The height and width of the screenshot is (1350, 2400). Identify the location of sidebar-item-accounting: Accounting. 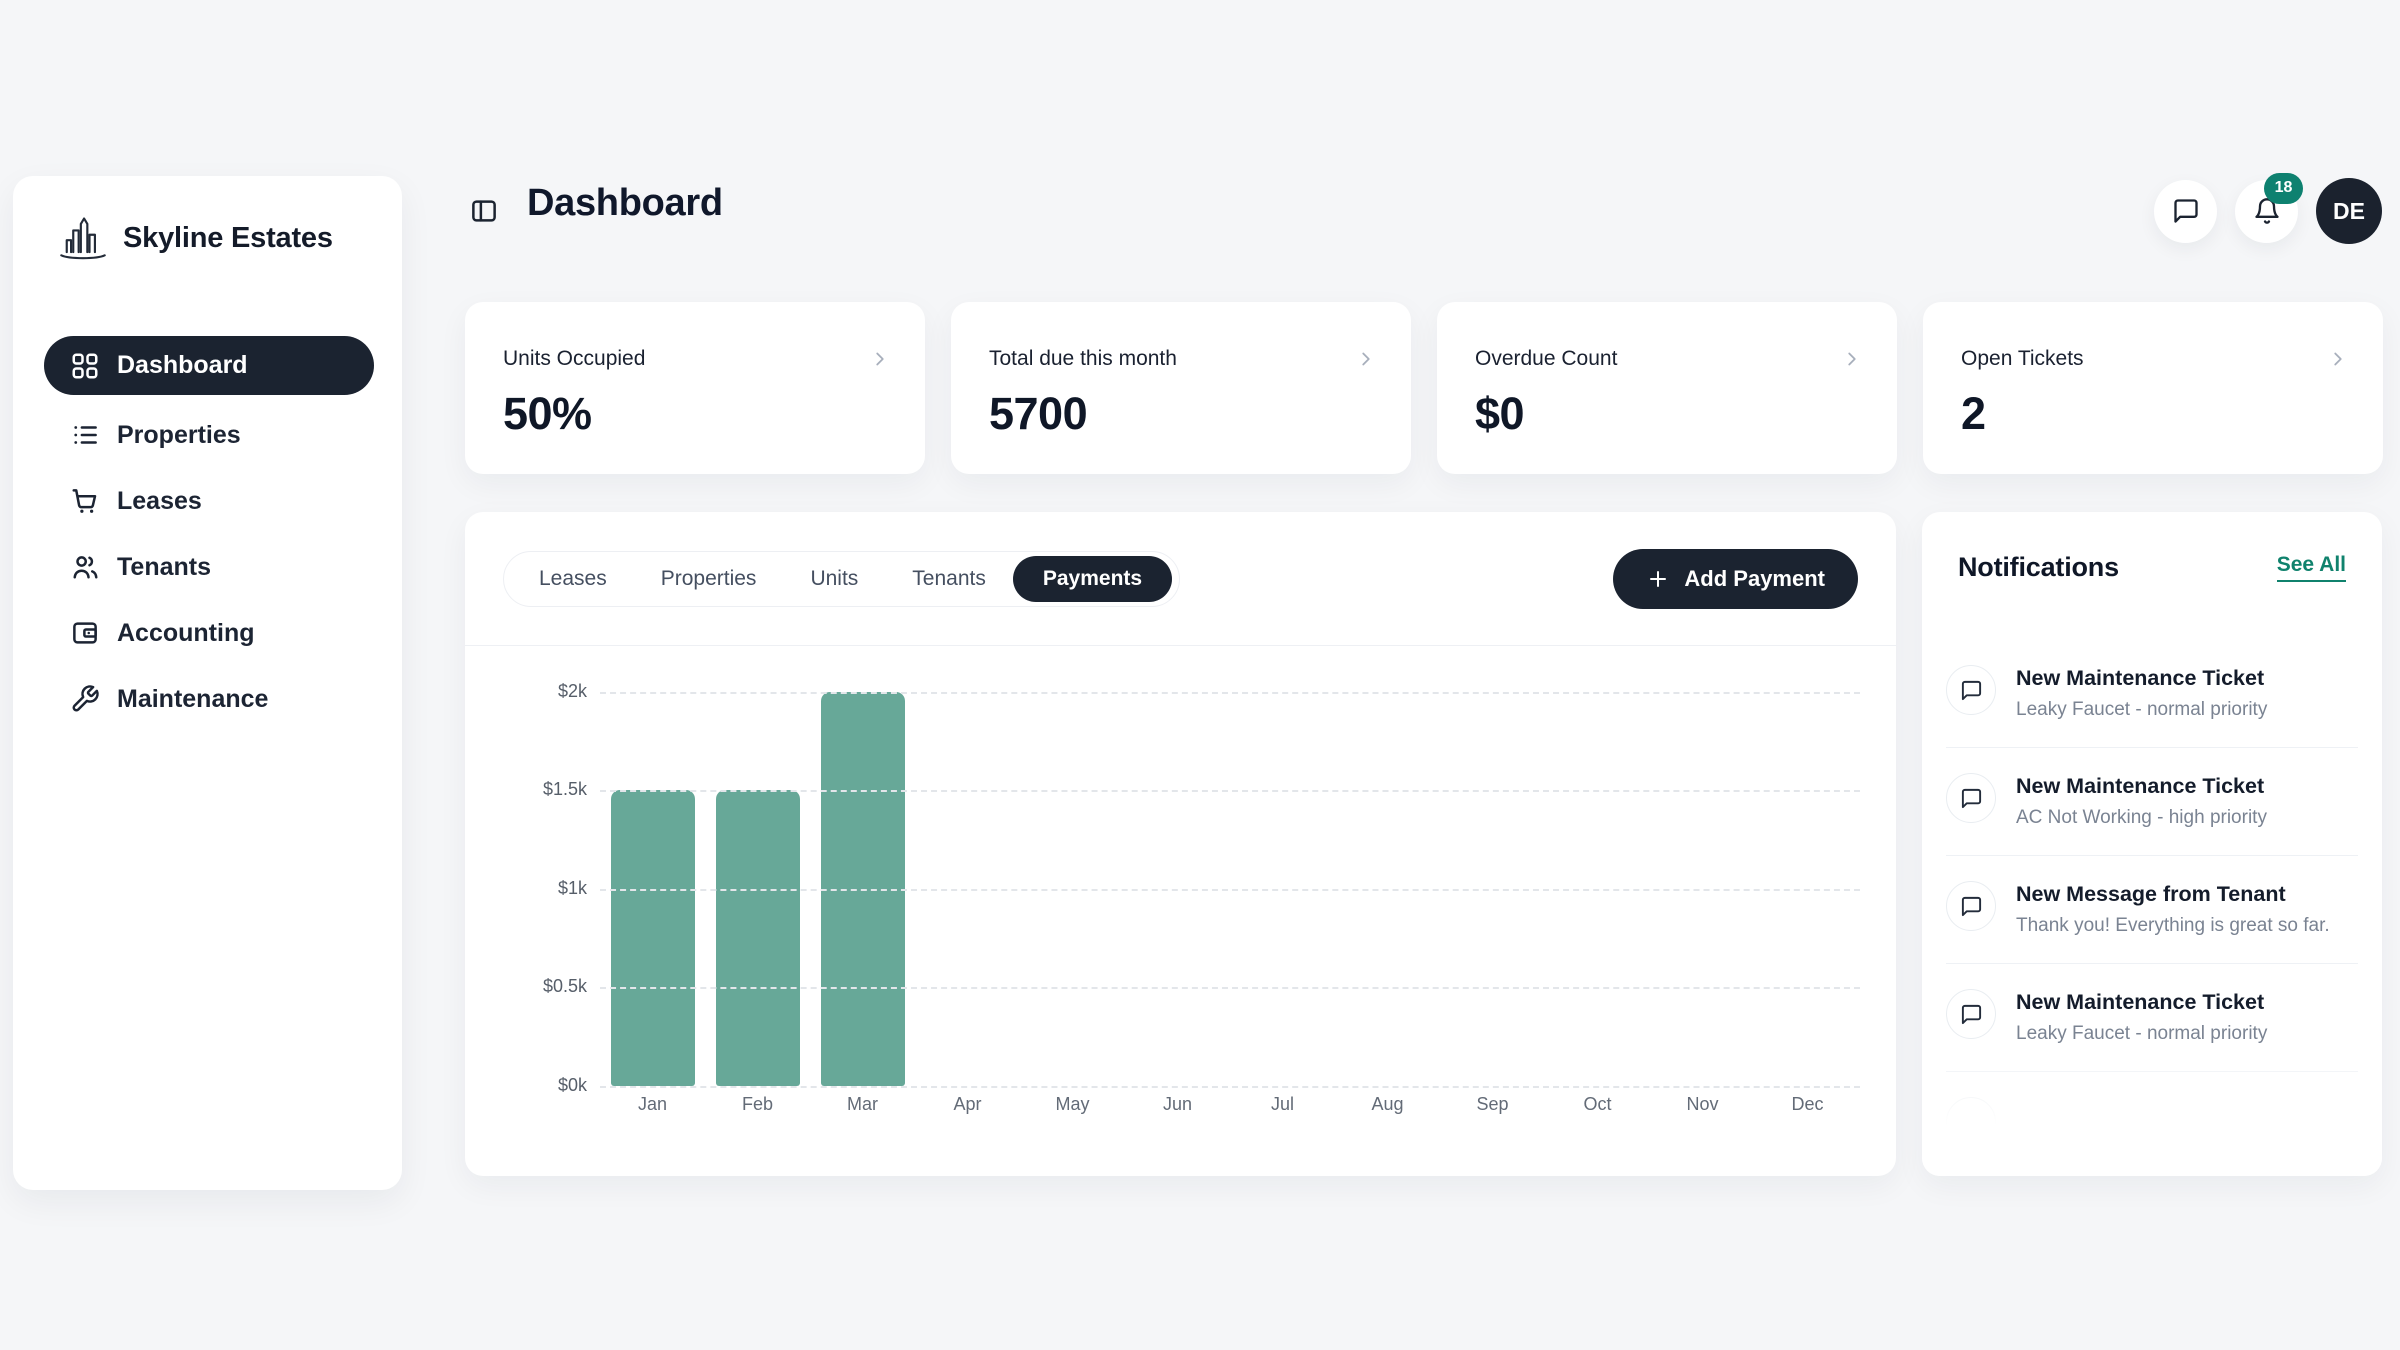
(209, 633).